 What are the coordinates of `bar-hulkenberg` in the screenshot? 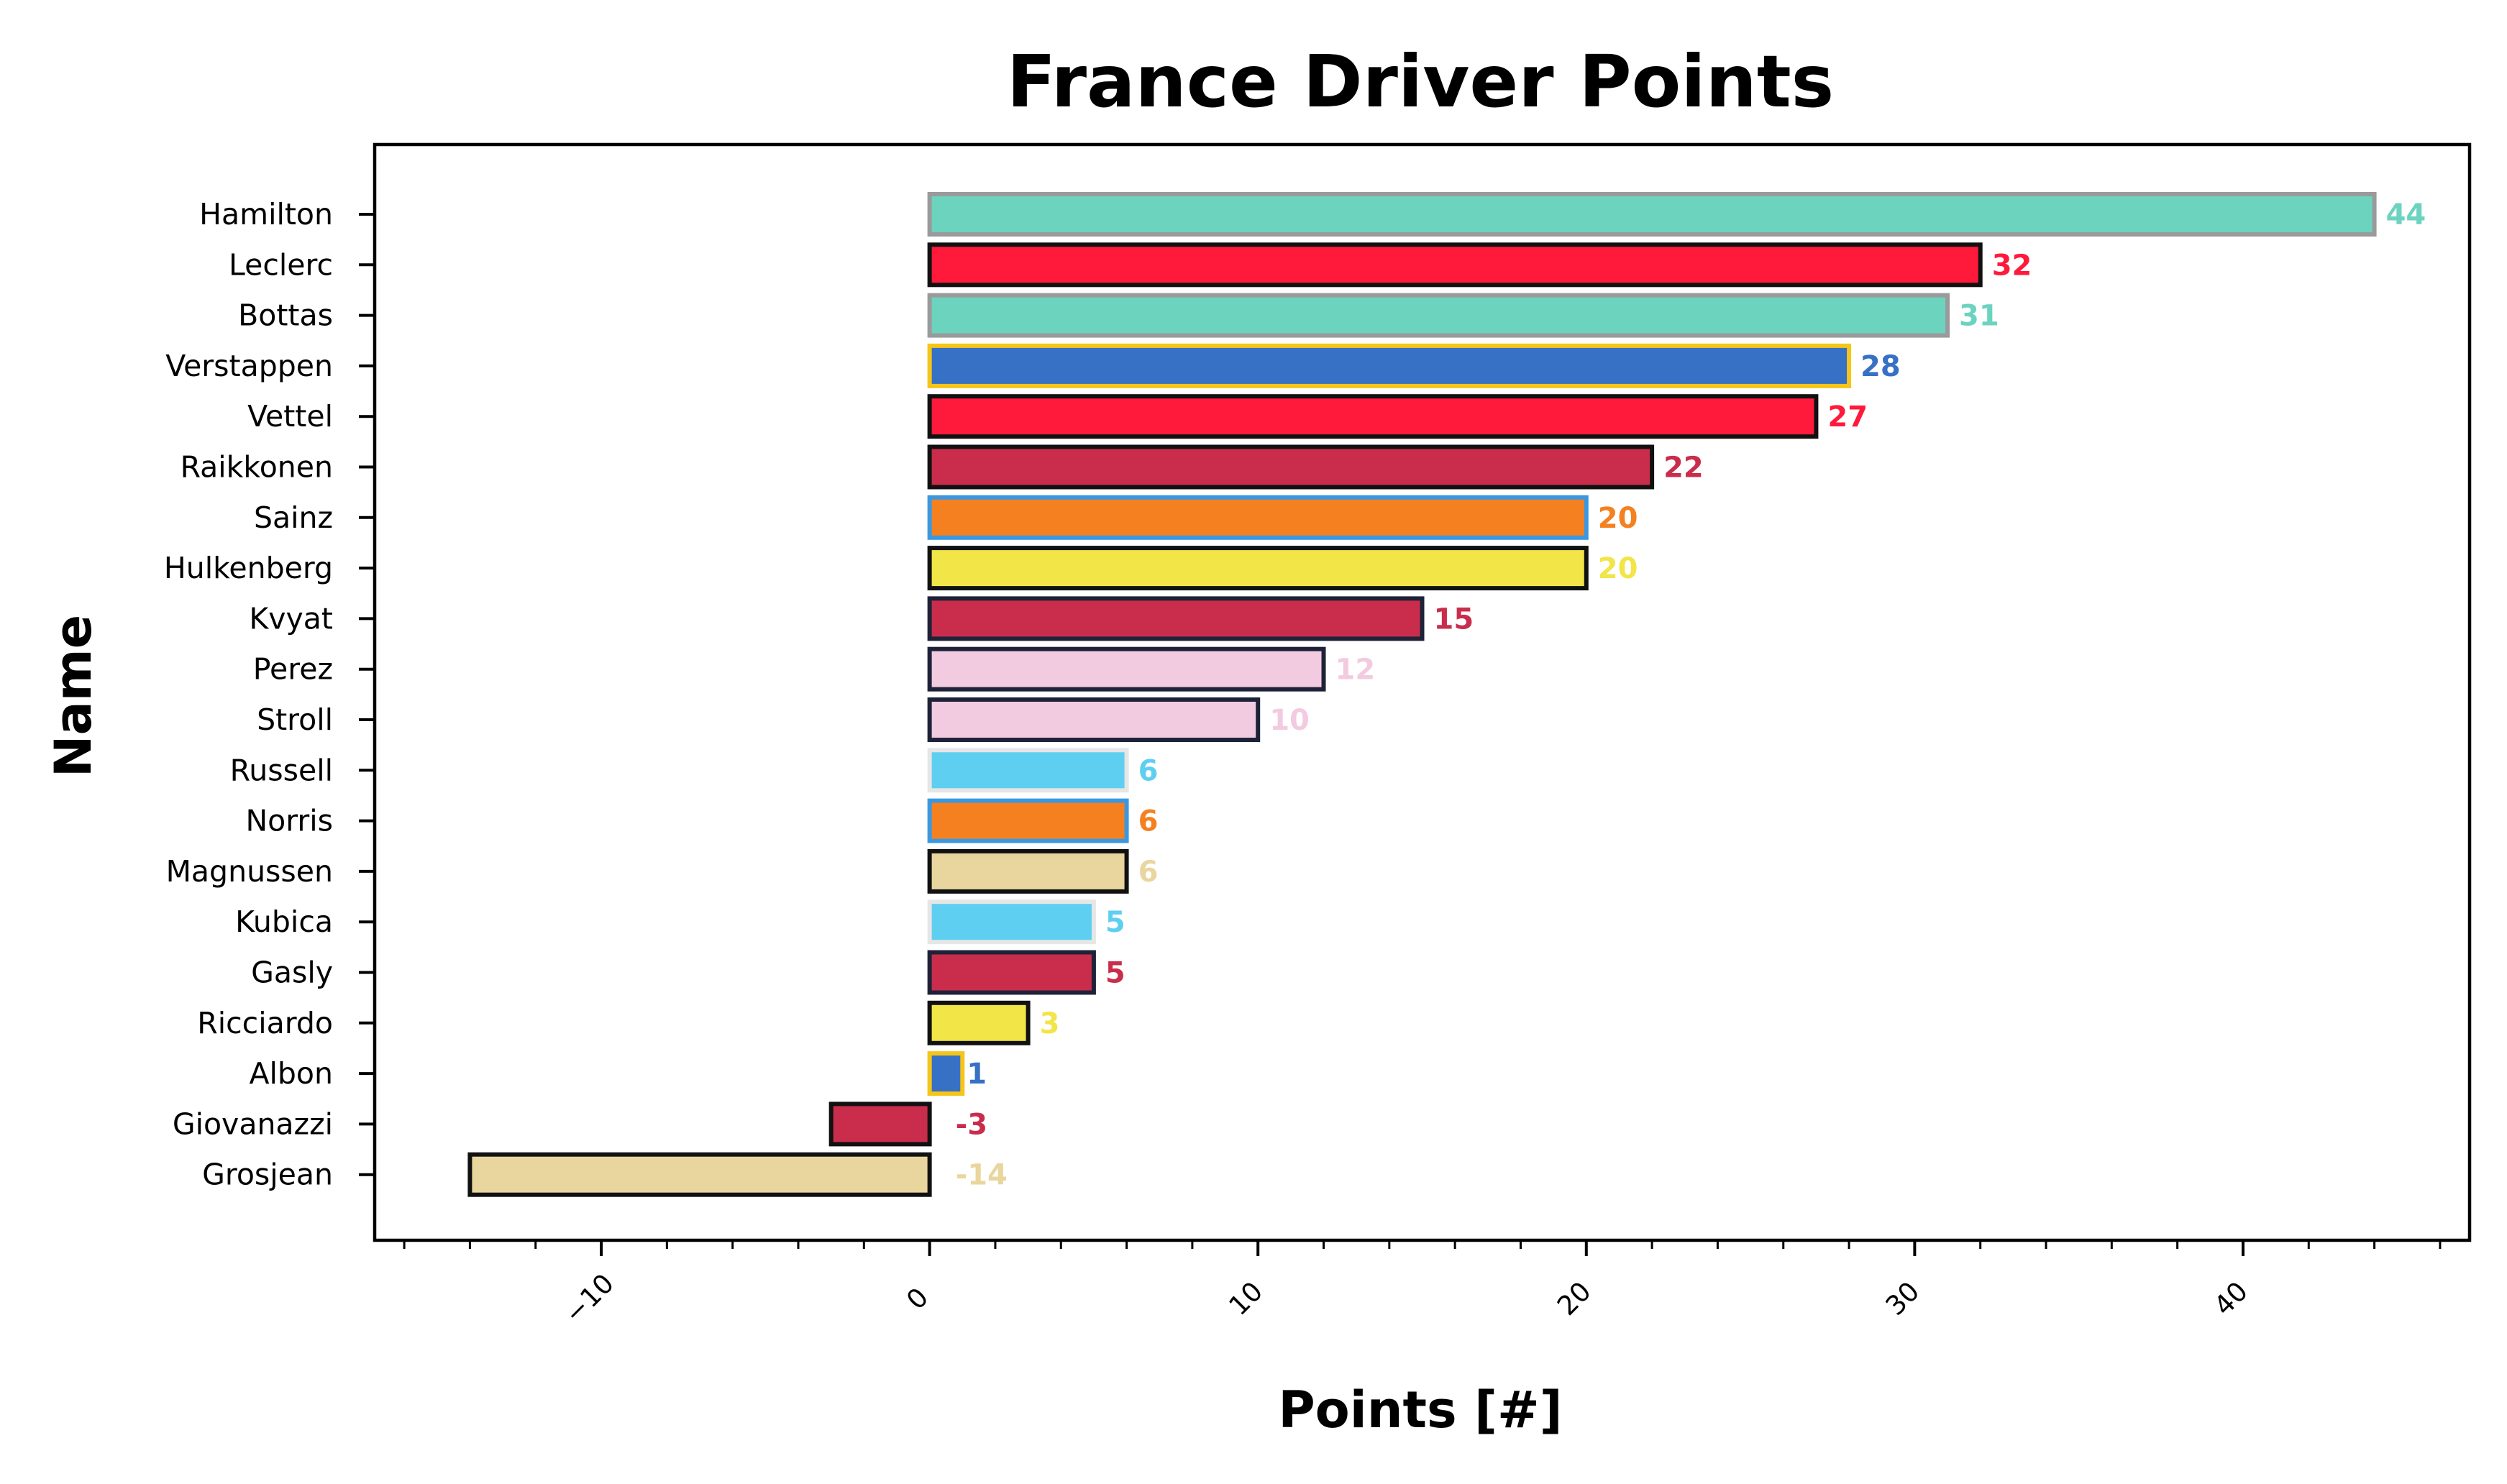 It's located at (1258, 568).